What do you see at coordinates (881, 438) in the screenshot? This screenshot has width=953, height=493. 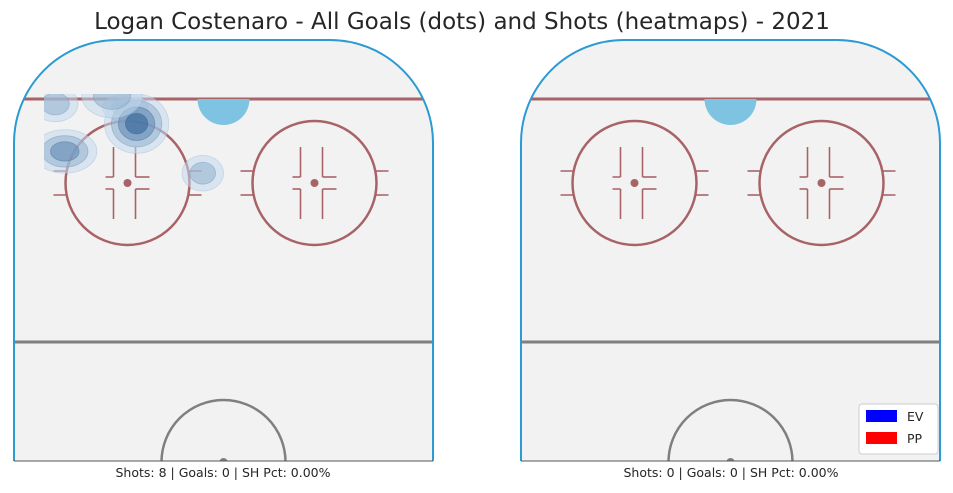 I see `legend-swatch-pp` at bounding box center [881, 438].